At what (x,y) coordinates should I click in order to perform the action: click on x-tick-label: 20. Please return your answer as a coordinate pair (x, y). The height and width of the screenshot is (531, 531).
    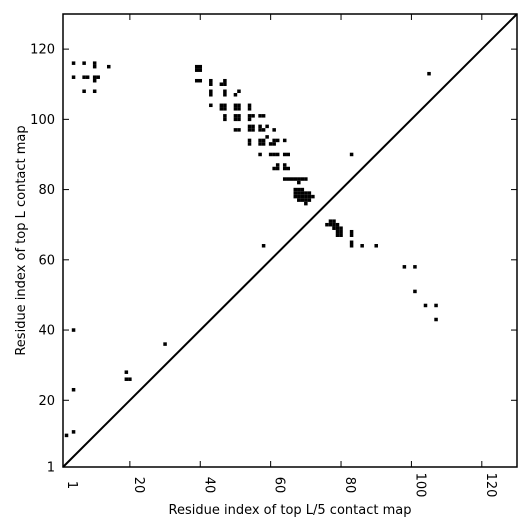
    Looking at the image, I should click on (138, 485).